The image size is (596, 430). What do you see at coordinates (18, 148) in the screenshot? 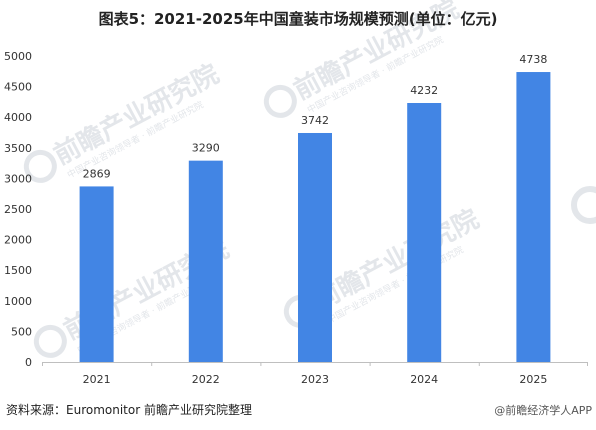
I see `y-tick-label: 3500` at bounding box center [18, 148].